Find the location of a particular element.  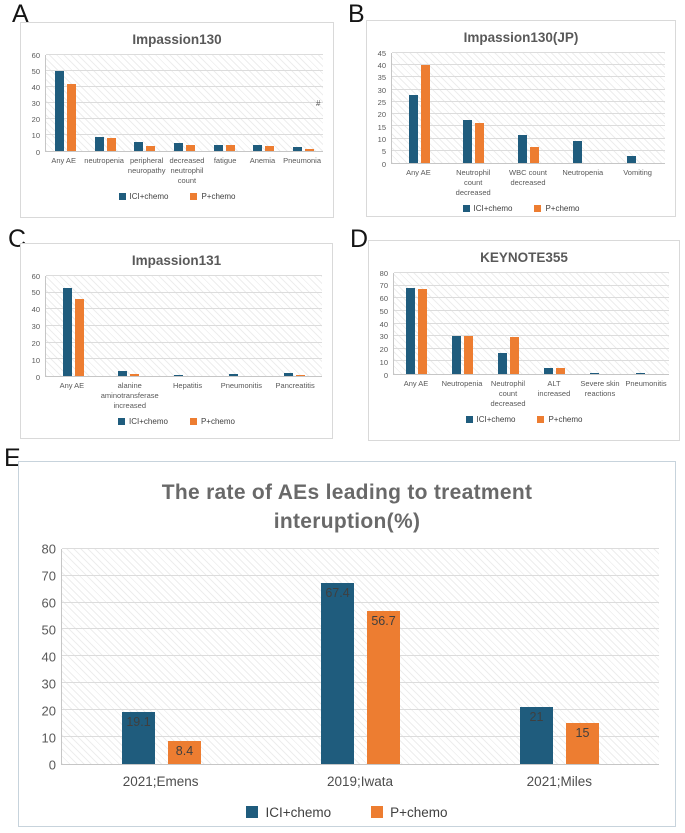

legend-label: P+chemo is located at coordinates (565, 420).